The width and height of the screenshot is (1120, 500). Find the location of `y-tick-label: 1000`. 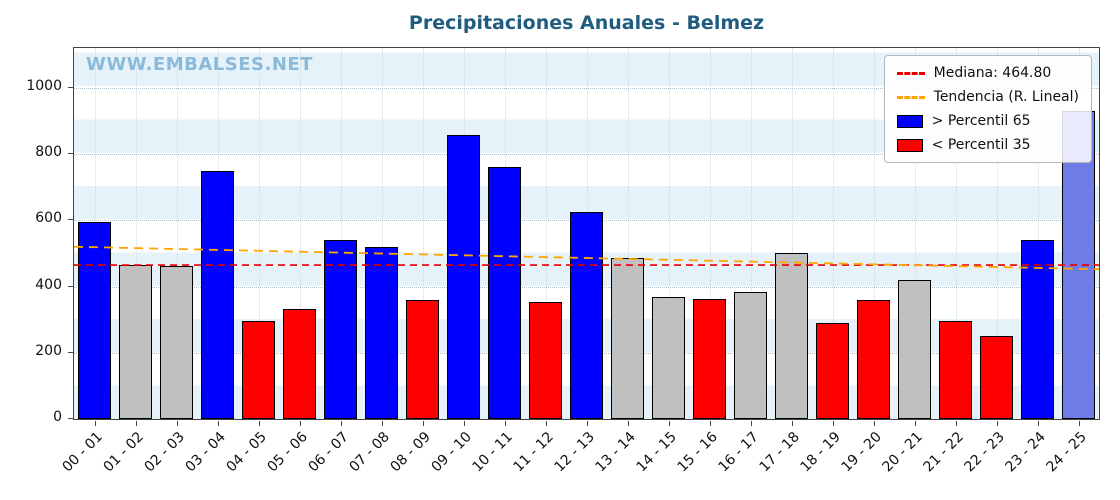

y-tick-label: 1000 is located at coordinates (44, 85).